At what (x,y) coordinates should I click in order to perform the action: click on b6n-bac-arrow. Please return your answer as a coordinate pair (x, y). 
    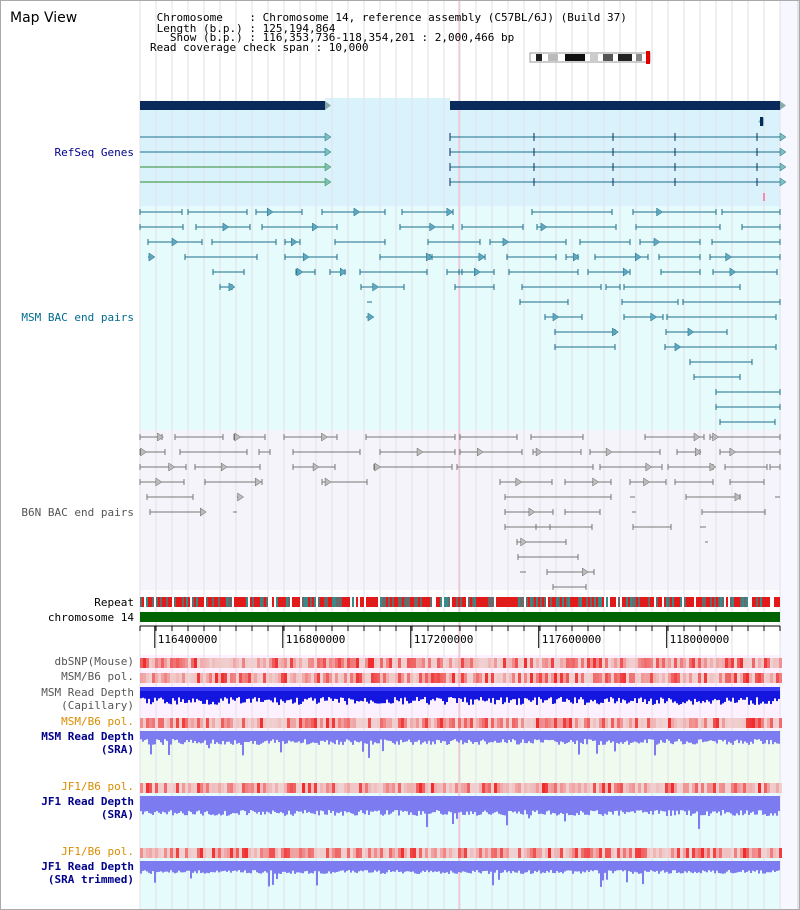
    Looking at the image, I should click on (143, 452).